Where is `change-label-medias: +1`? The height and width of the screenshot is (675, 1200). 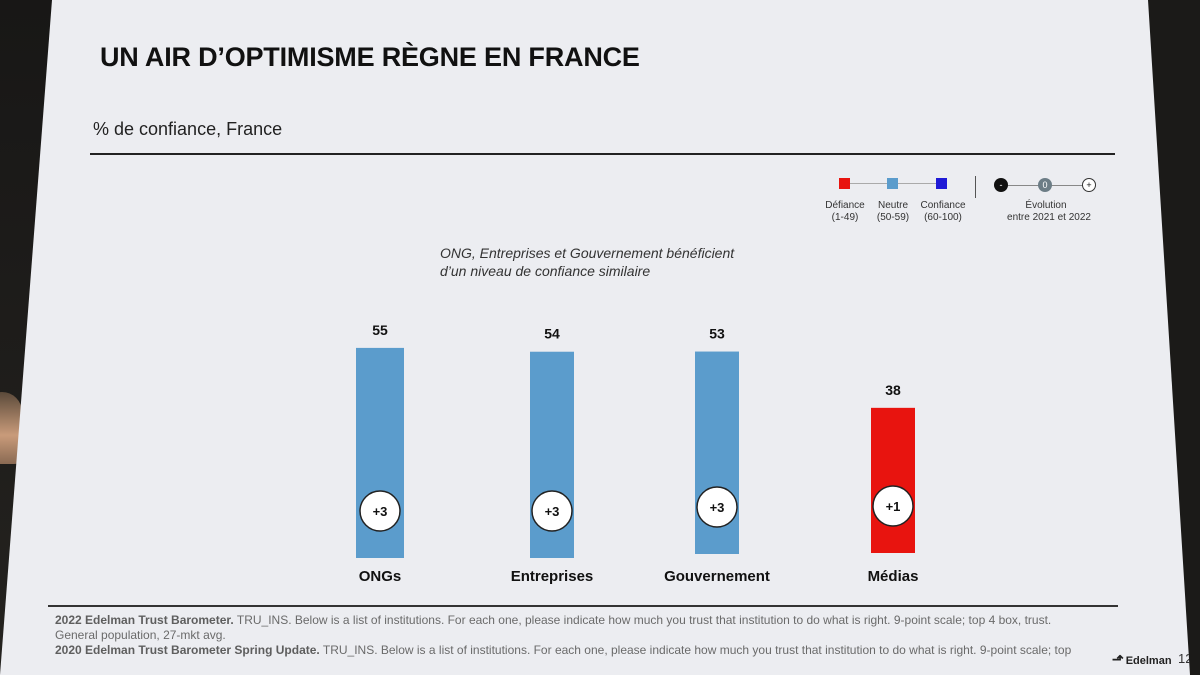 change-label-medias: +1 is located at coordinates (893, 506).